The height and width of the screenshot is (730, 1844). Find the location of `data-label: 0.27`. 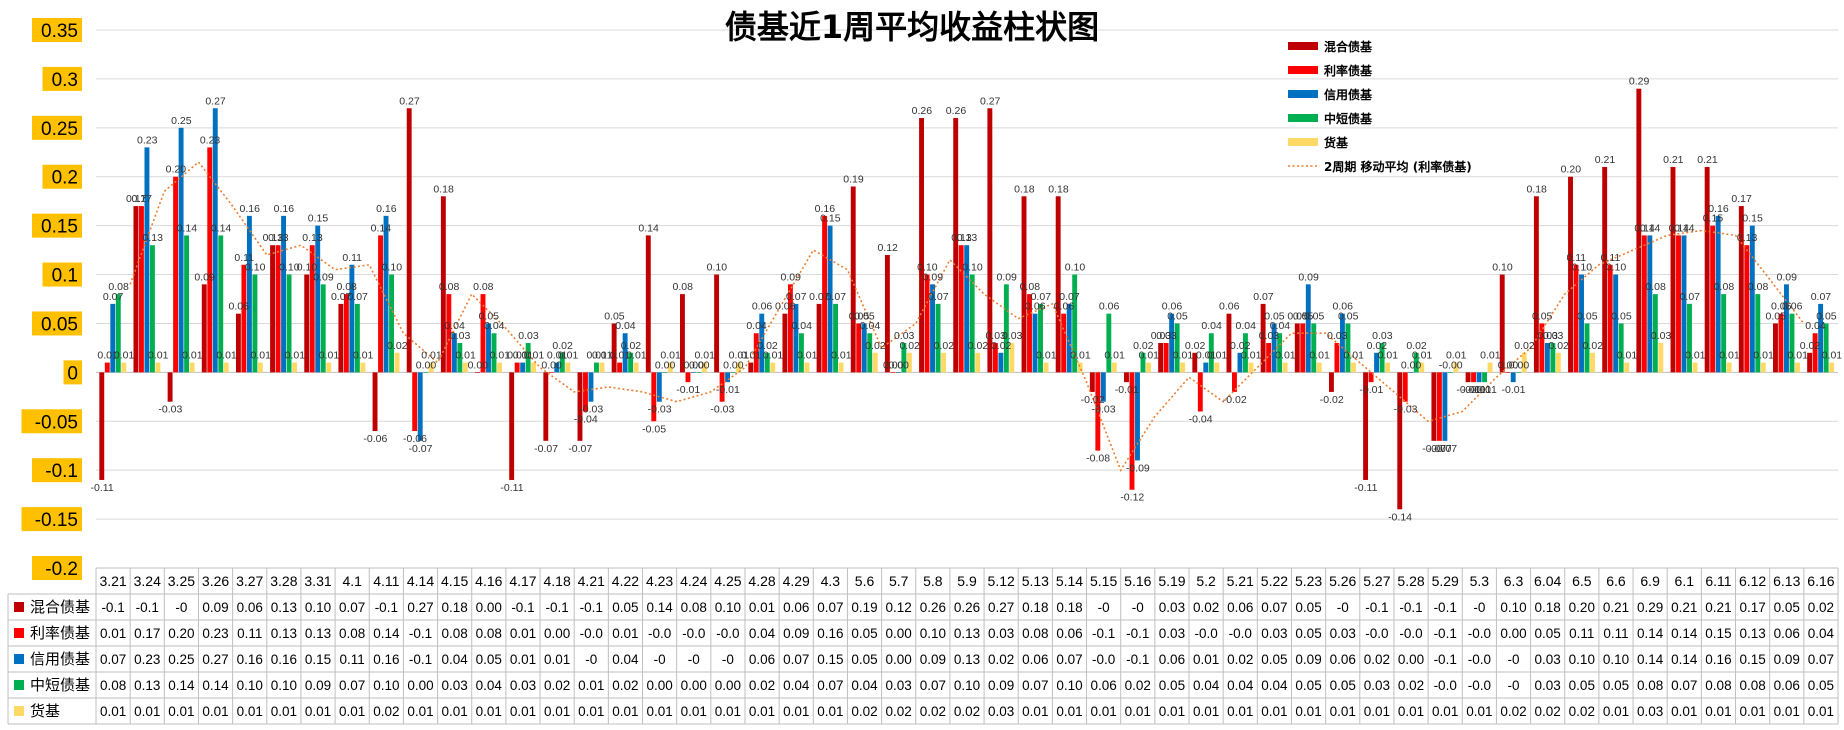

data-label: 0.27 is located at coordinates (409, 101).